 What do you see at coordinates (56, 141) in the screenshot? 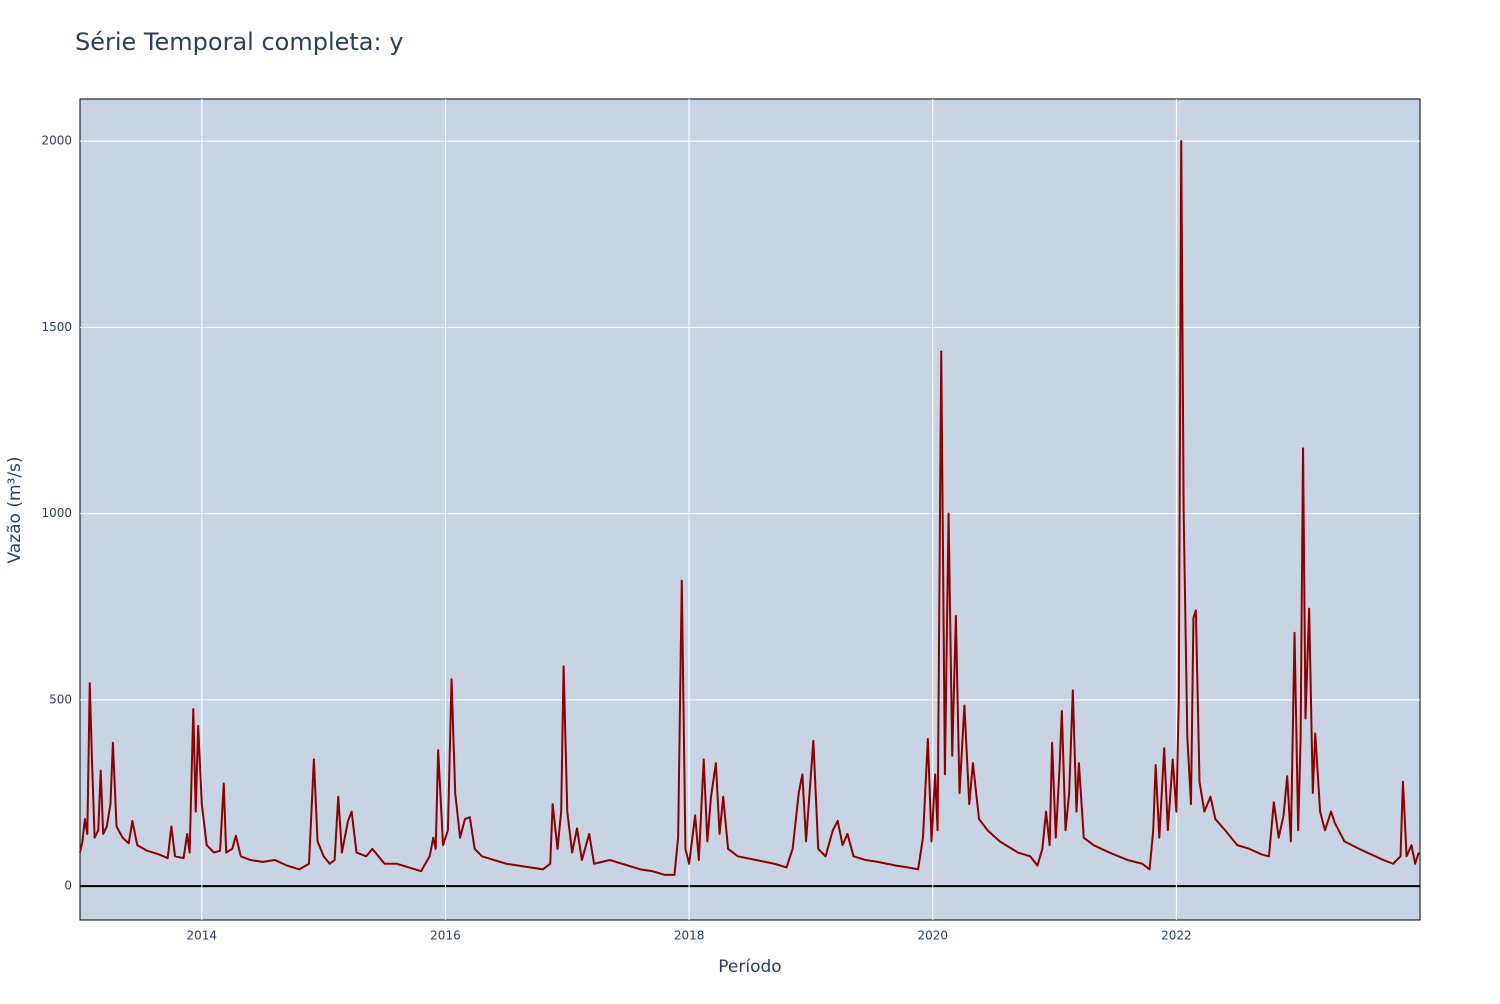
I see `y-tick-label: 2000` at bounding box center [56, 141].